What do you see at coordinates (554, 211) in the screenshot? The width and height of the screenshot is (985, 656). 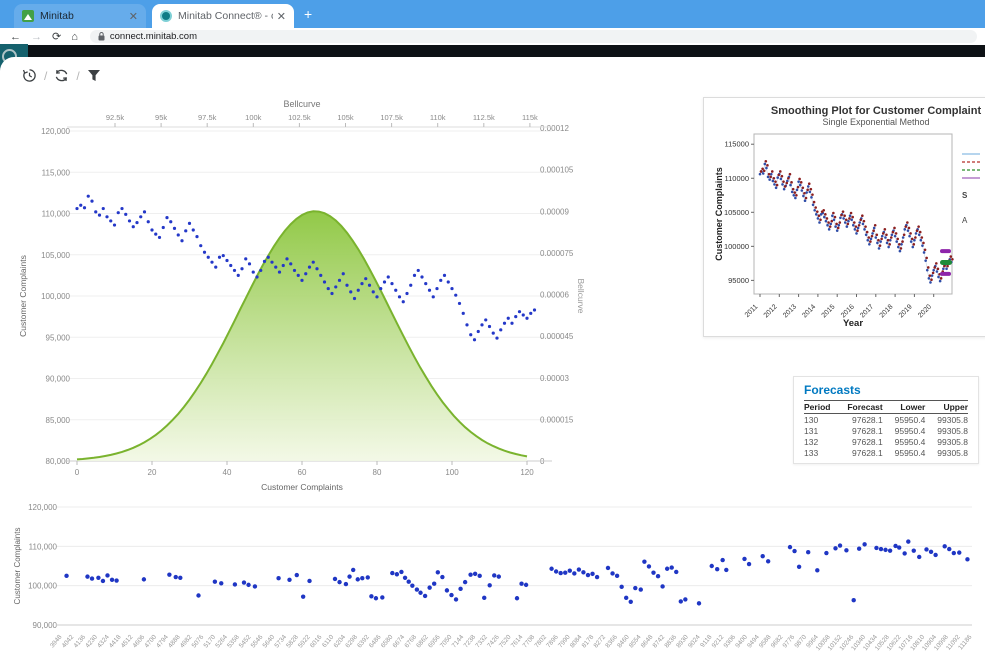 I see `y-axis-right-tick: 0.00009` at bounding box center [554, 211].